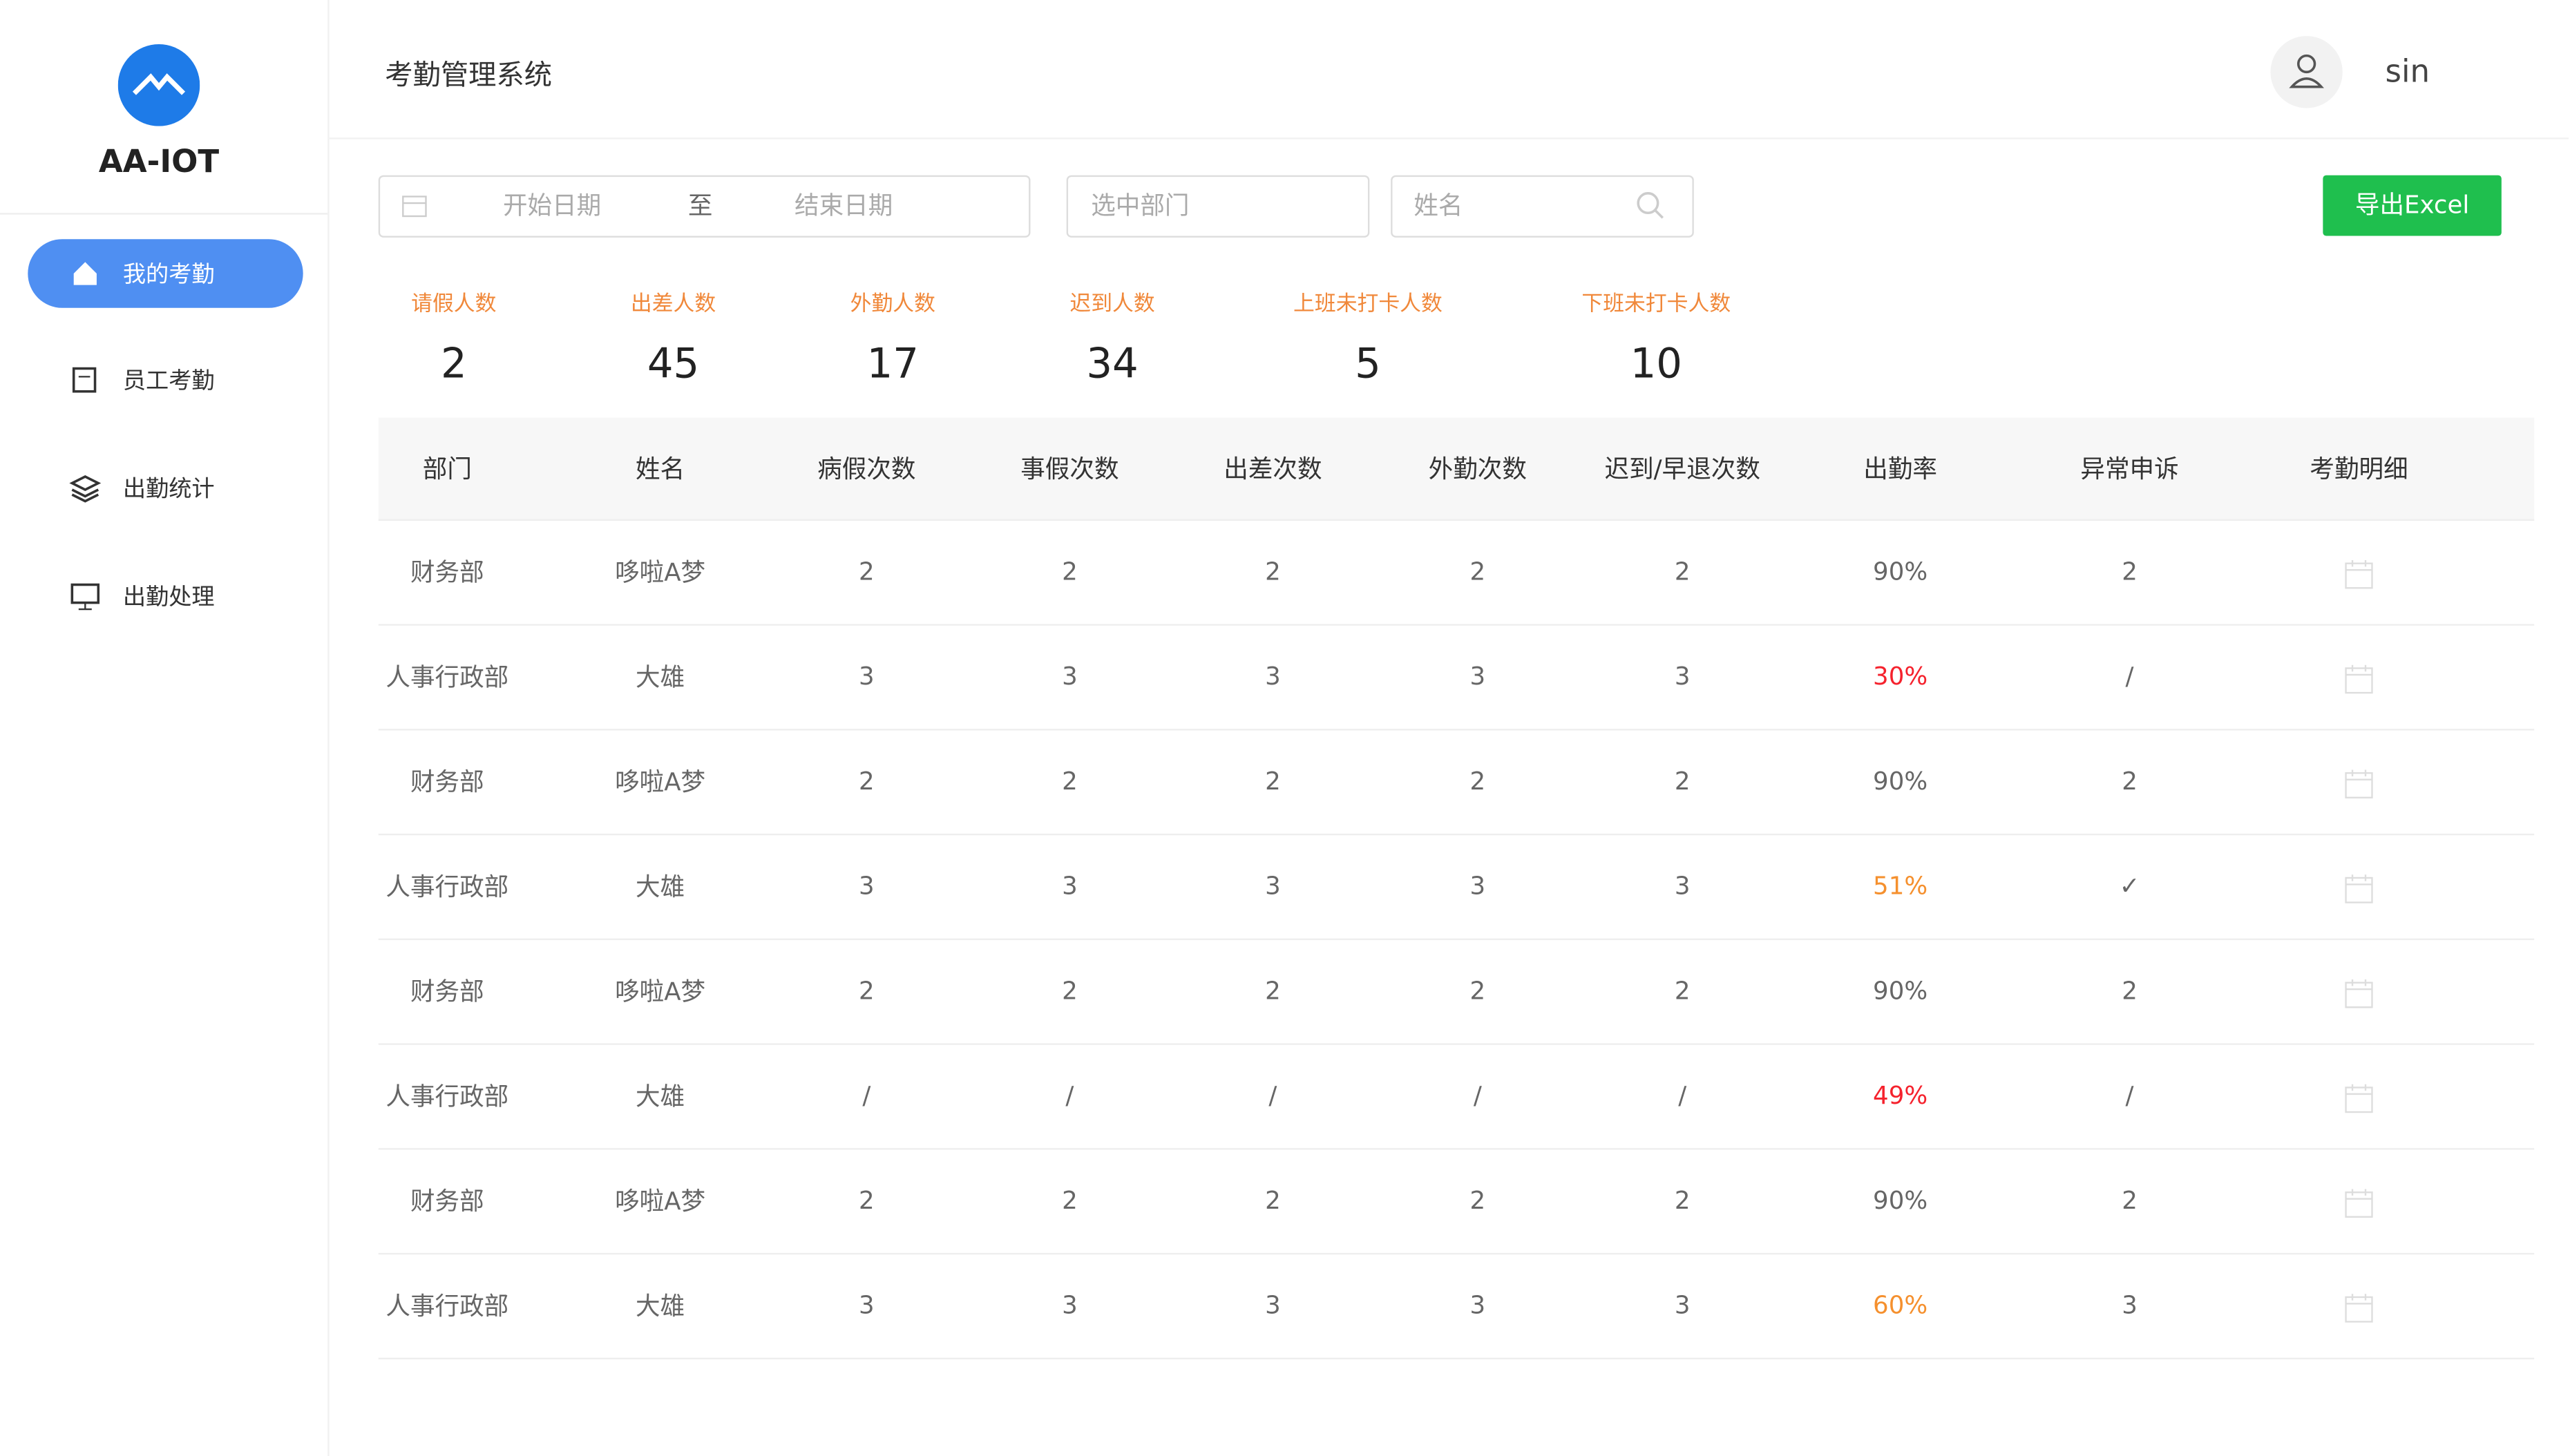  What do you see at coordinates (704, 206) in the screenshot?
I see `date-range` at bounding box center [704, 206].